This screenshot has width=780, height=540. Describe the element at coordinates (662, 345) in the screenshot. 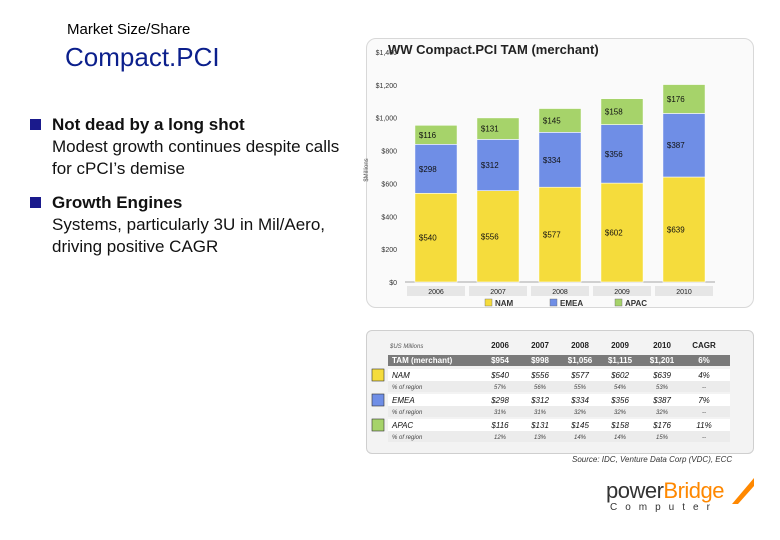

I see `table-header: 2010` at that location.